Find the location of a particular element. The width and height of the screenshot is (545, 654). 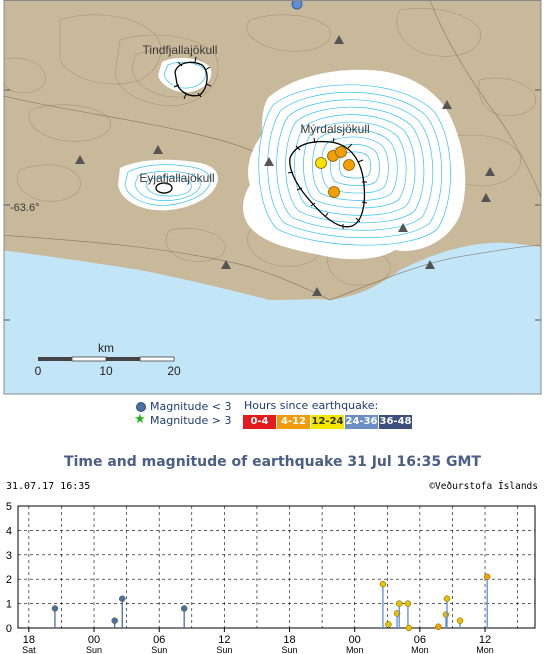

place-label-myrdalsjokull: Mýrdalsjökull is located at coordinates (334, 129).